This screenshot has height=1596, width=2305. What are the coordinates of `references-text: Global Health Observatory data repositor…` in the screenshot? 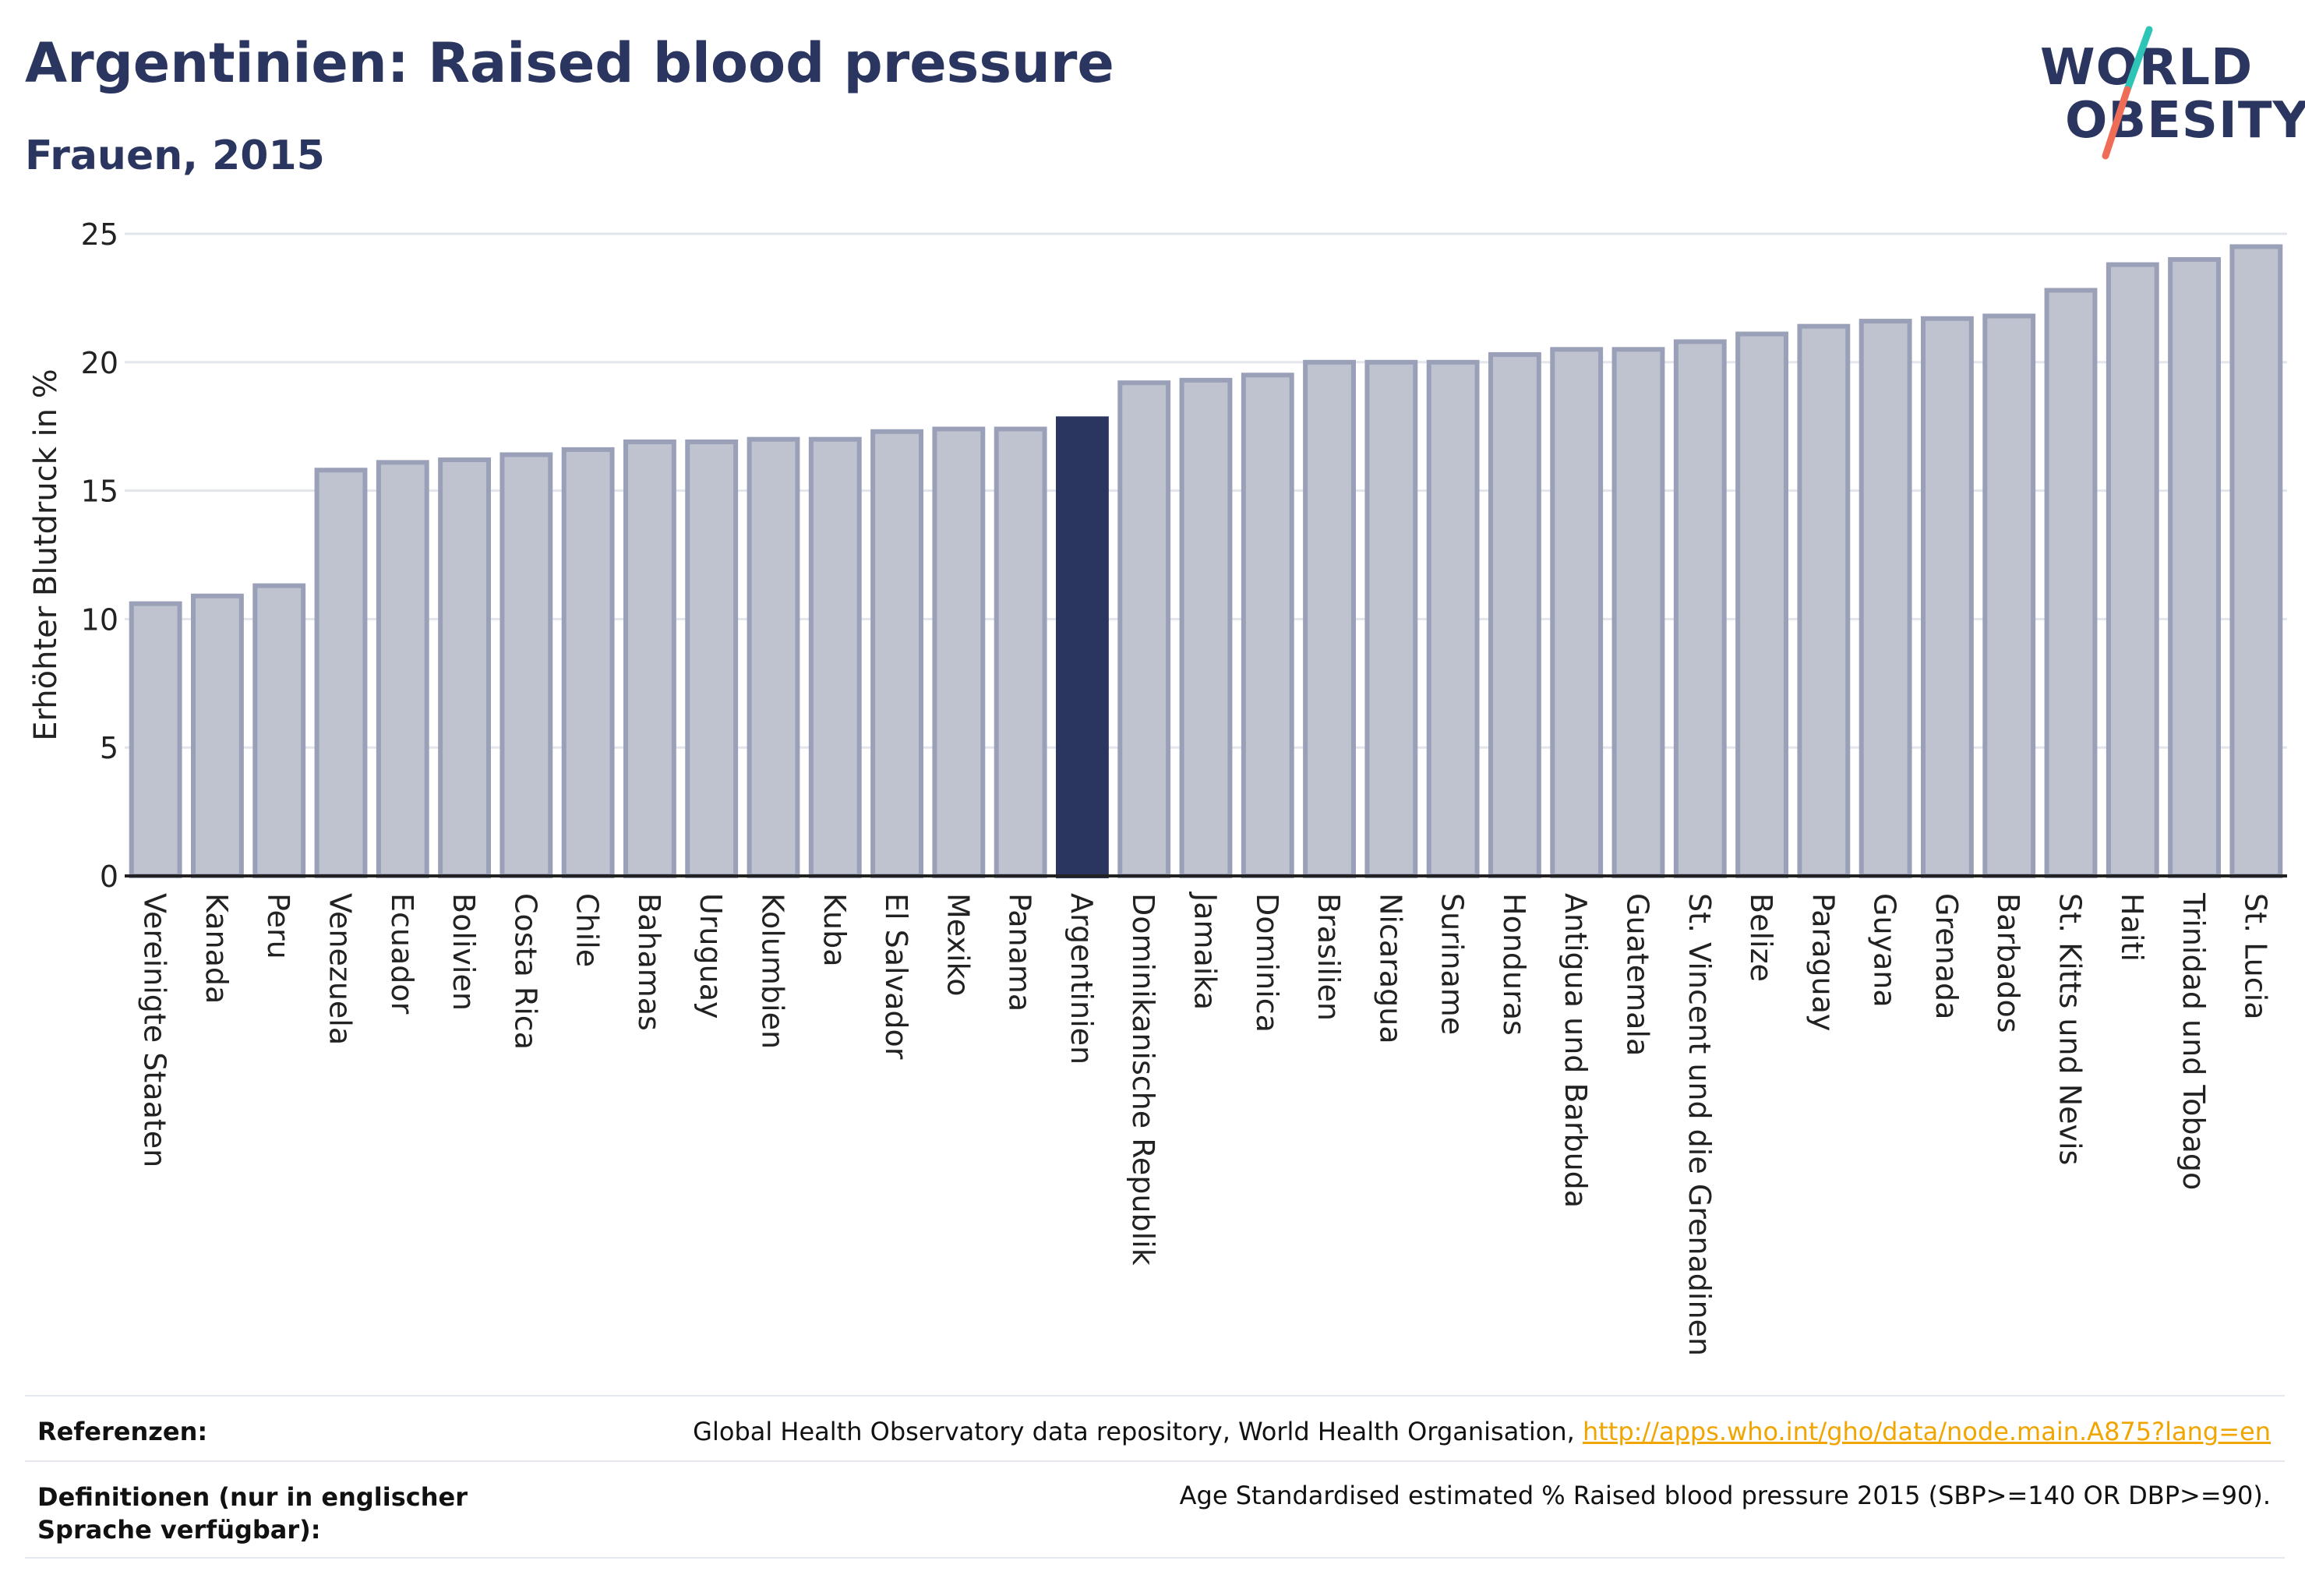 It's located at (1482, 1431).